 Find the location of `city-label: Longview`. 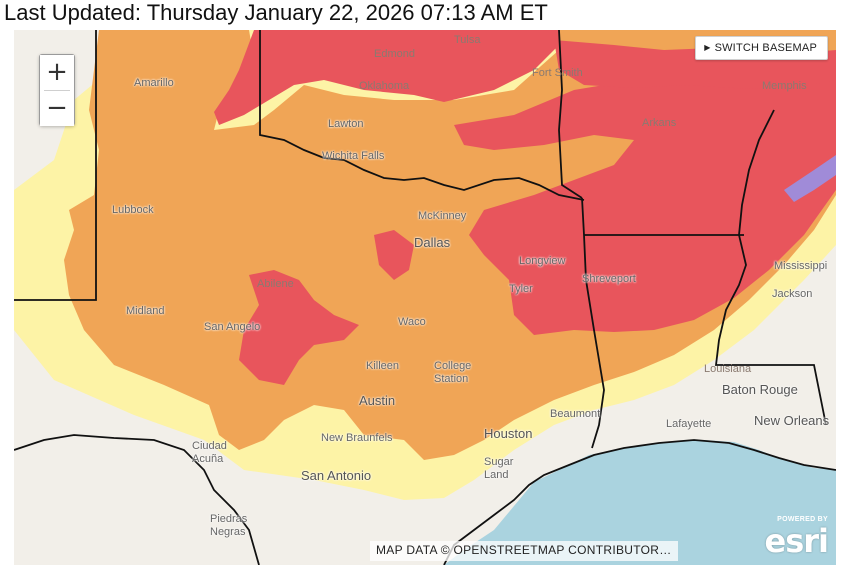

city-label: Longview is located at coordinates (542, 261).